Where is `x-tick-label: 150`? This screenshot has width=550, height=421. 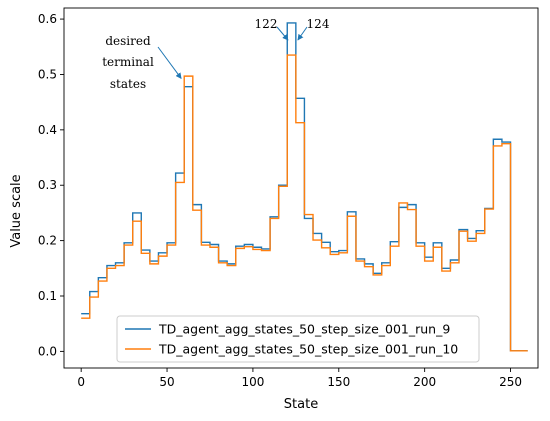 x-tick-label: 150 is located at coordinates (338, 382).